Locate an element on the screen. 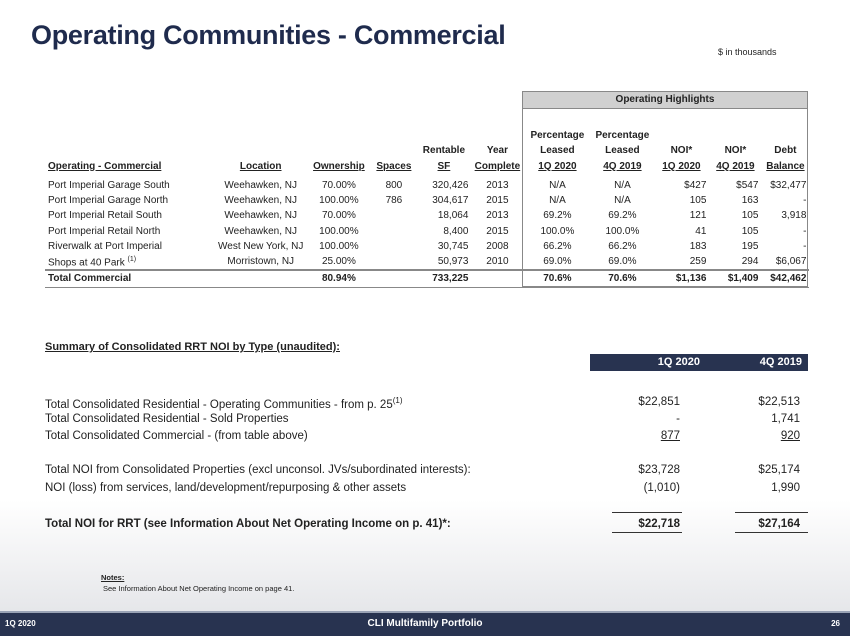 Image resolution: width=850 pixels, height=636 pixels. cell-pct2: 69.2% is located at coordinates (622, 216).